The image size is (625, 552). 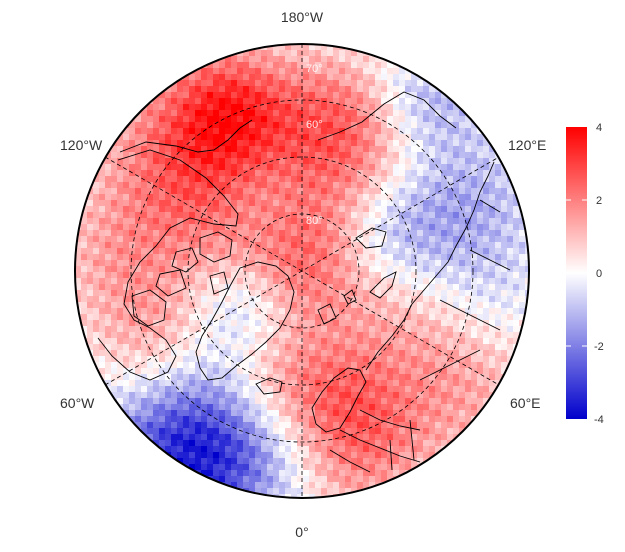 What do you see at coordinates (81, 145) in the screenshot?
I see `lon-label-120w: 120°W` at bounding box center [81, 145].